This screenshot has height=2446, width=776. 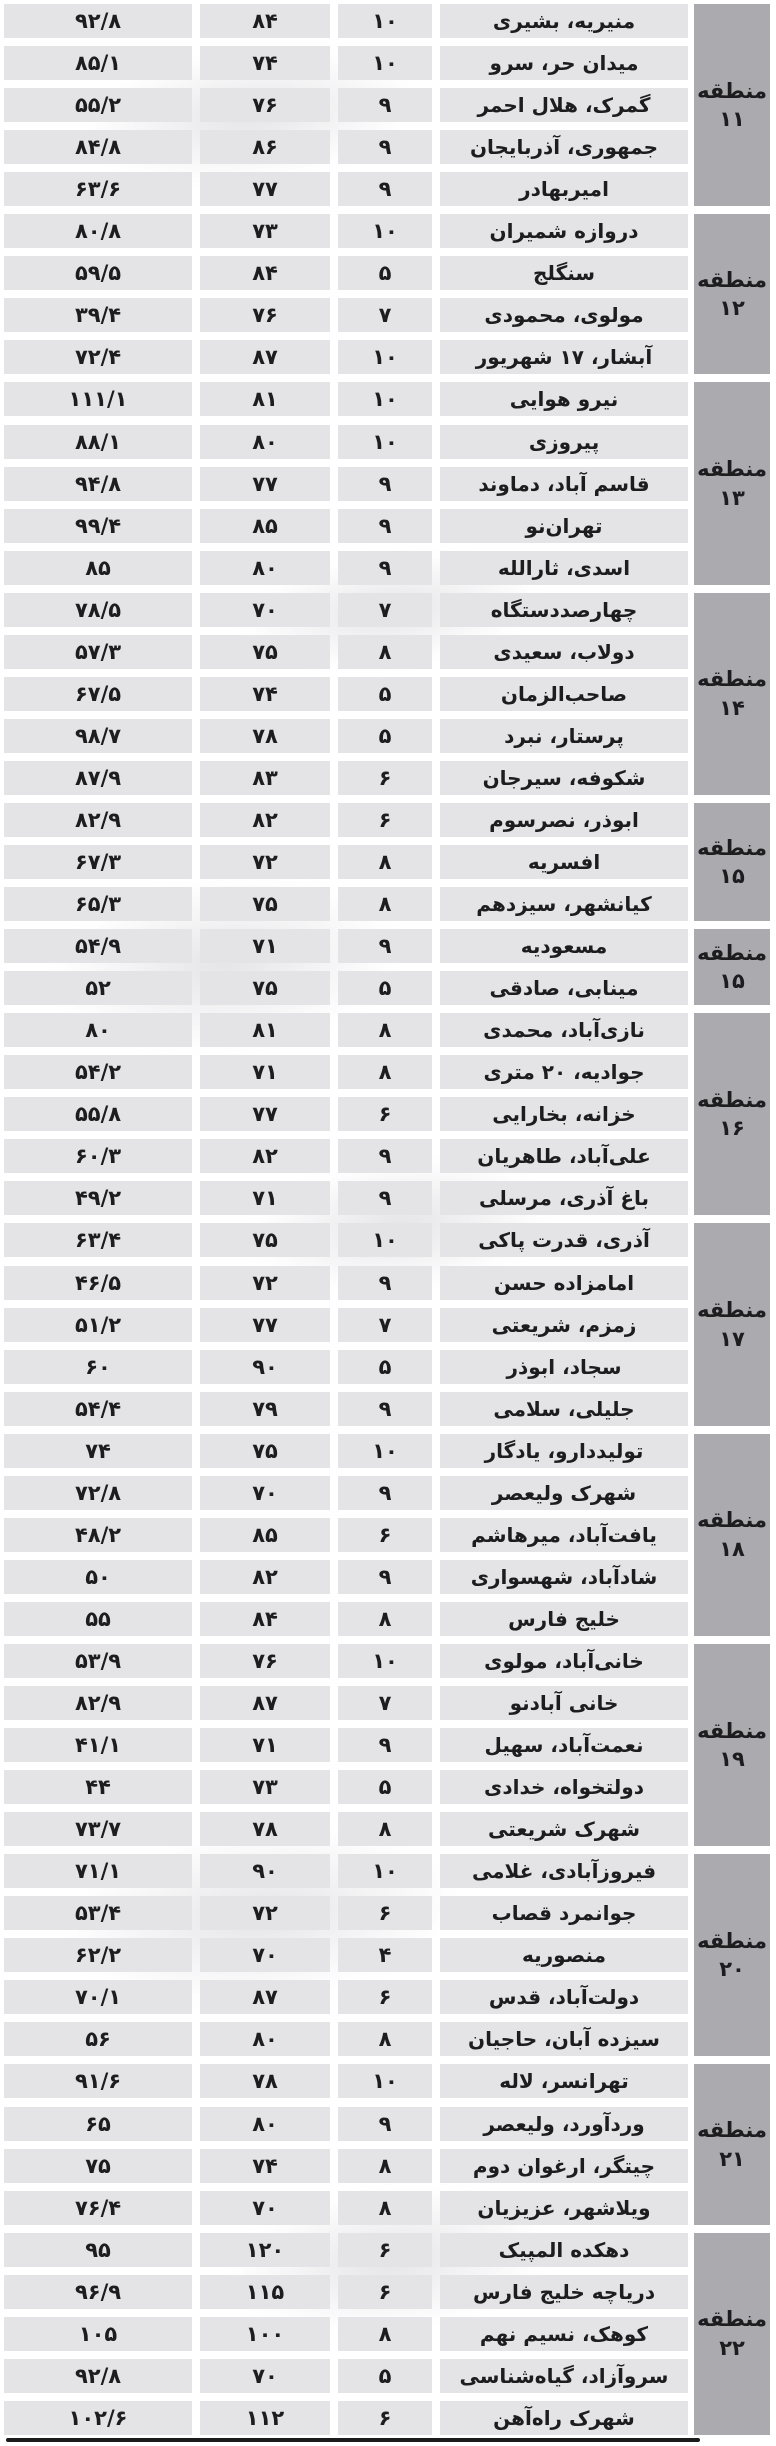 What do you see at coordinates (265, 2123) in the screenshot?
I see `value-col-b: ۸۰` at bounding box center [265, 2123].